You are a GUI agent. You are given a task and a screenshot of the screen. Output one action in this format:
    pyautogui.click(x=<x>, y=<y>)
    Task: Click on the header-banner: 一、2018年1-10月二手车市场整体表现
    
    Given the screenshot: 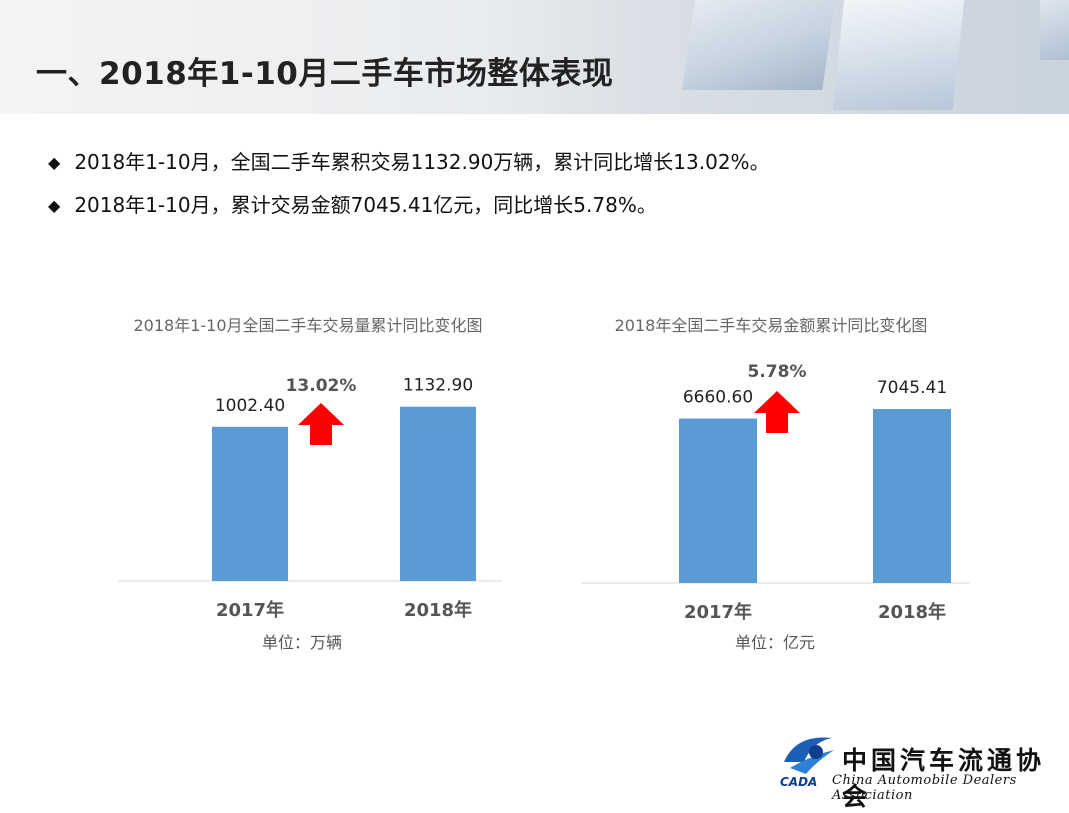 What is the action you would take?
    pyautogui.click(x=534, y=57)
    